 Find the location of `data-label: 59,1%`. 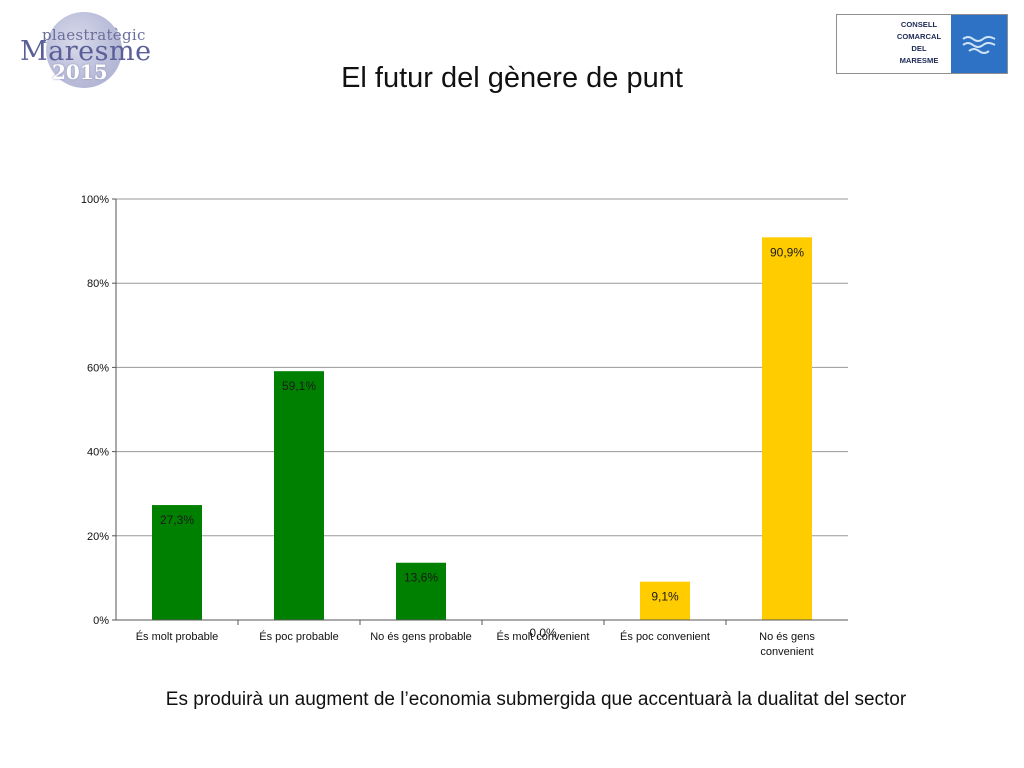

data-label: 59,1% is located at coordinates (299, 386).